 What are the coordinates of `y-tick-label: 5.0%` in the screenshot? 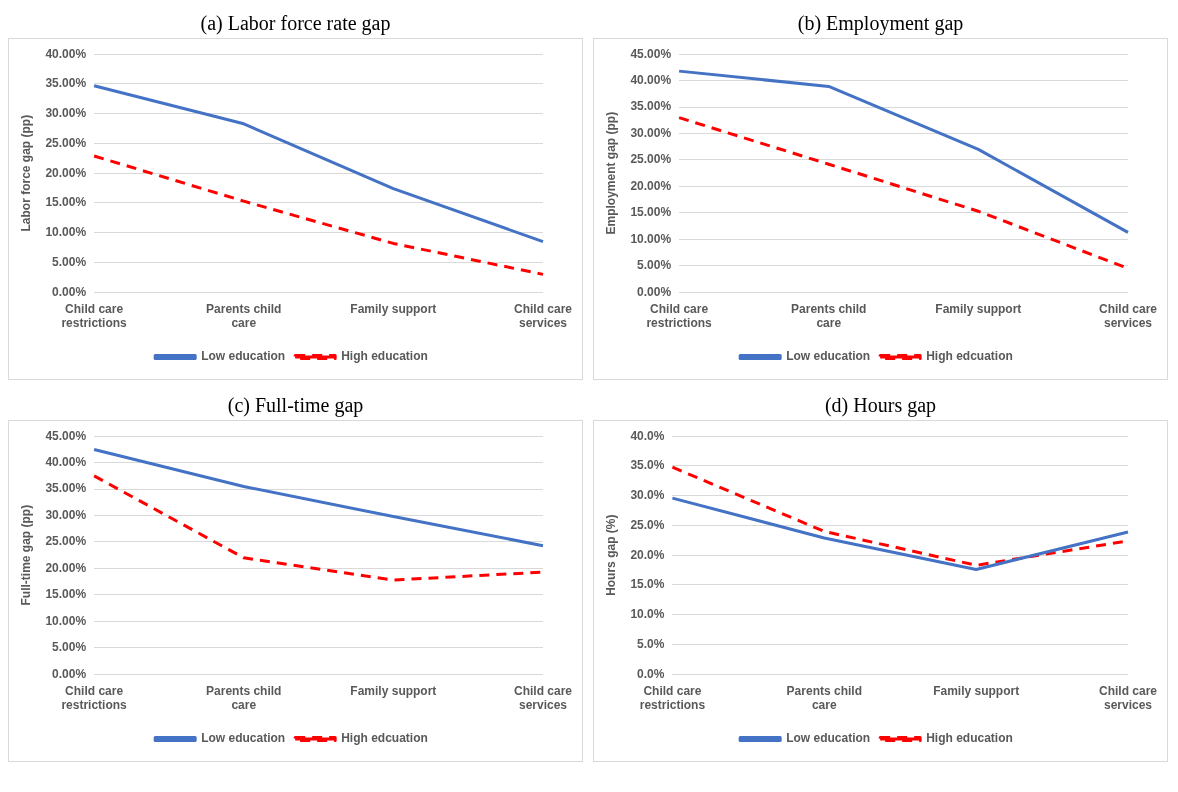 It's located at (651, 643).